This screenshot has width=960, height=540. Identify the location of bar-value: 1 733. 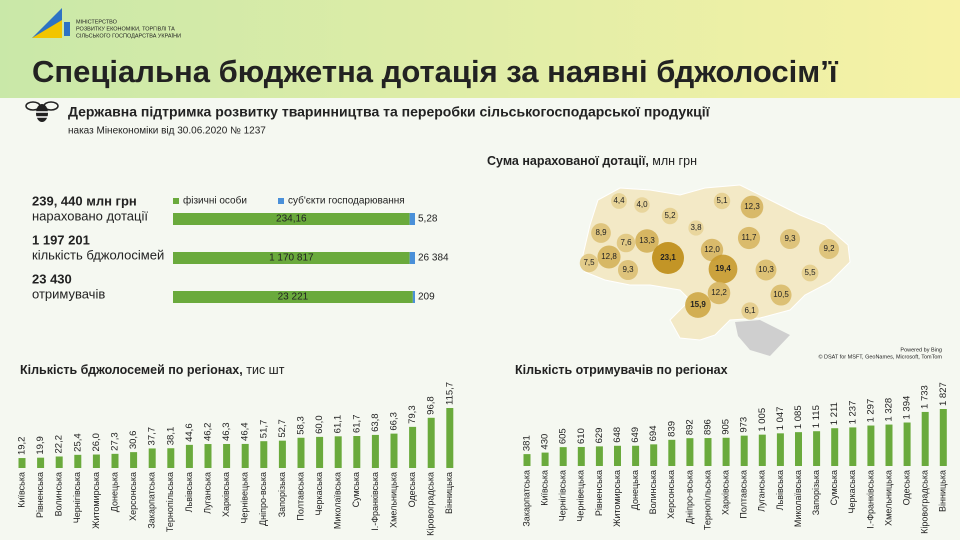
(925, 397).